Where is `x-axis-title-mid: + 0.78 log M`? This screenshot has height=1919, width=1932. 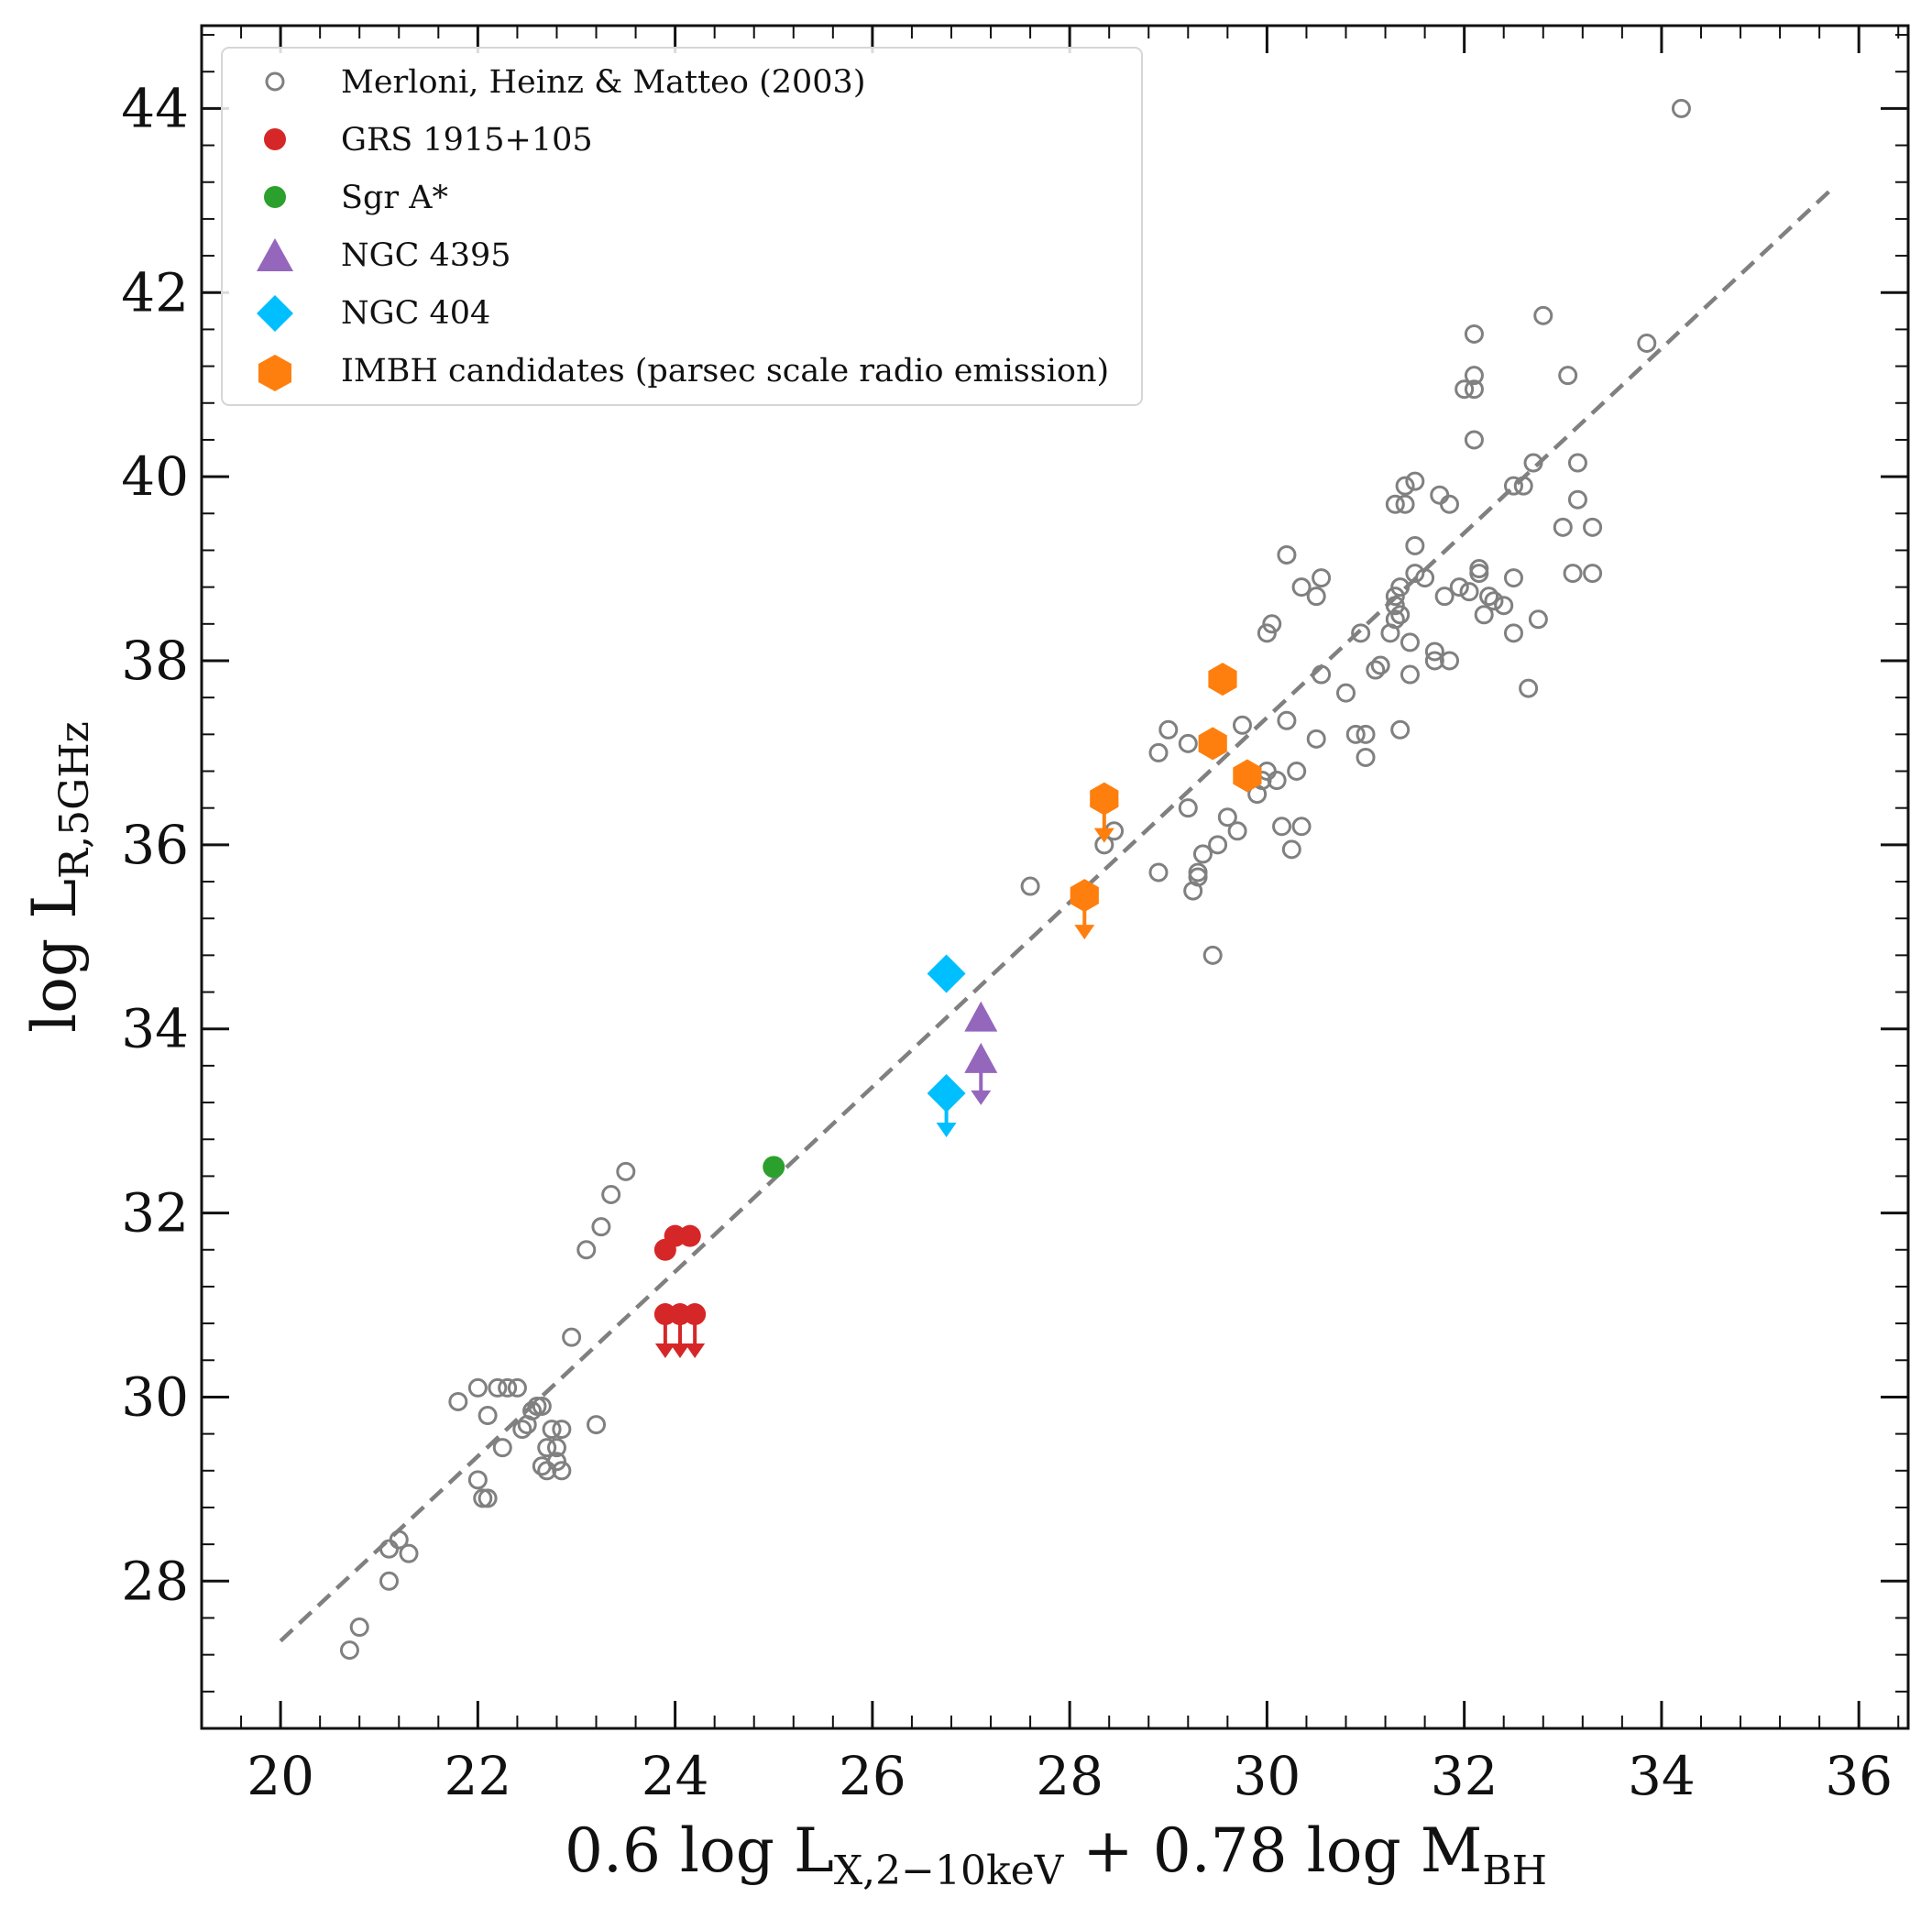 x-axis-title-mid: + 0.78 log M is located at coordinates (1272, 1850).